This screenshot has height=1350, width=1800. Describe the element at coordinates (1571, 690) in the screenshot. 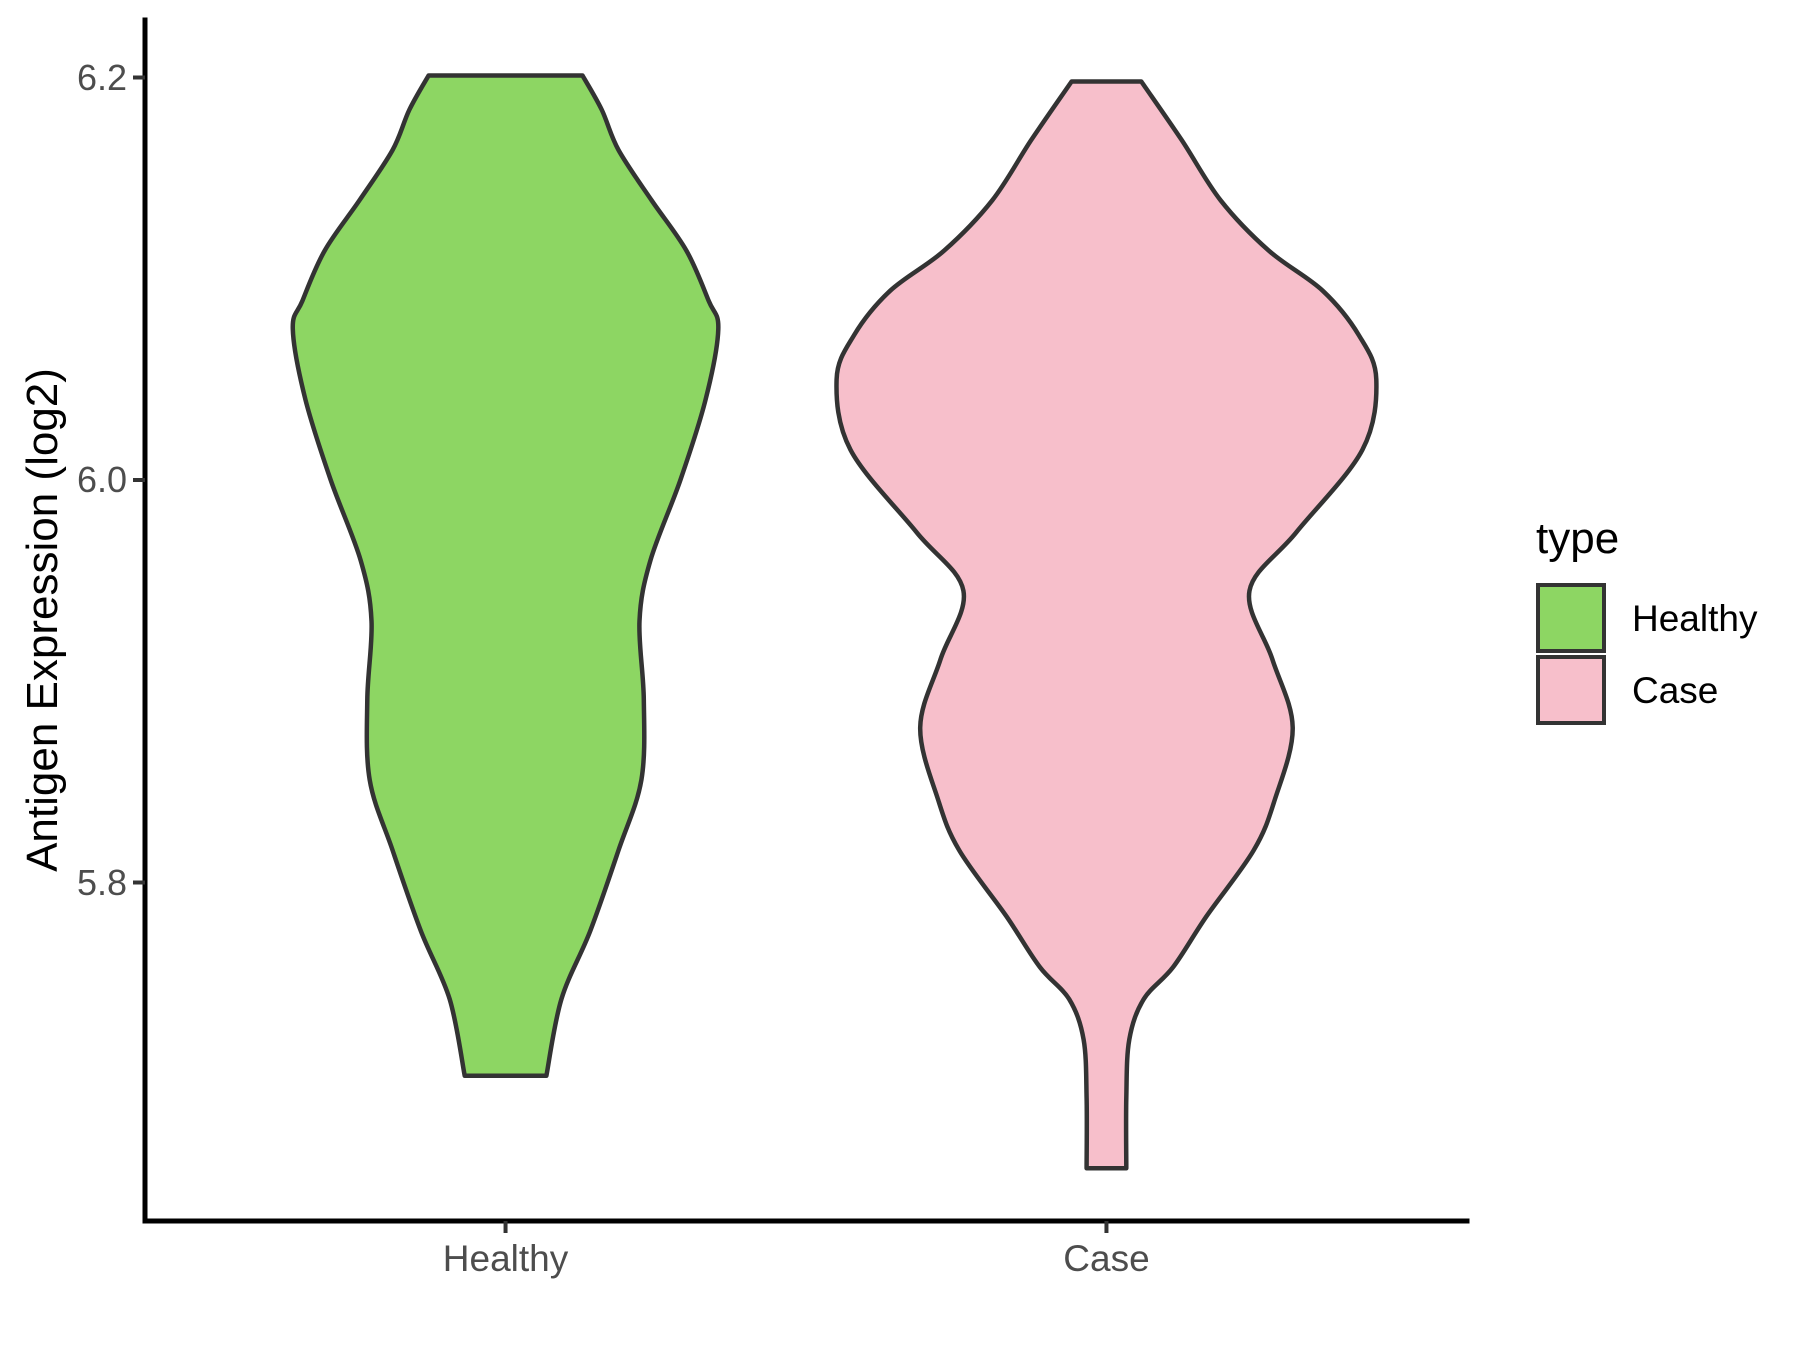

I see `legend-swatch-case` at that location.